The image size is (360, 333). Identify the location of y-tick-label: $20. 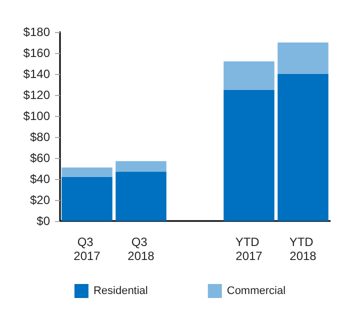
(40, 200).